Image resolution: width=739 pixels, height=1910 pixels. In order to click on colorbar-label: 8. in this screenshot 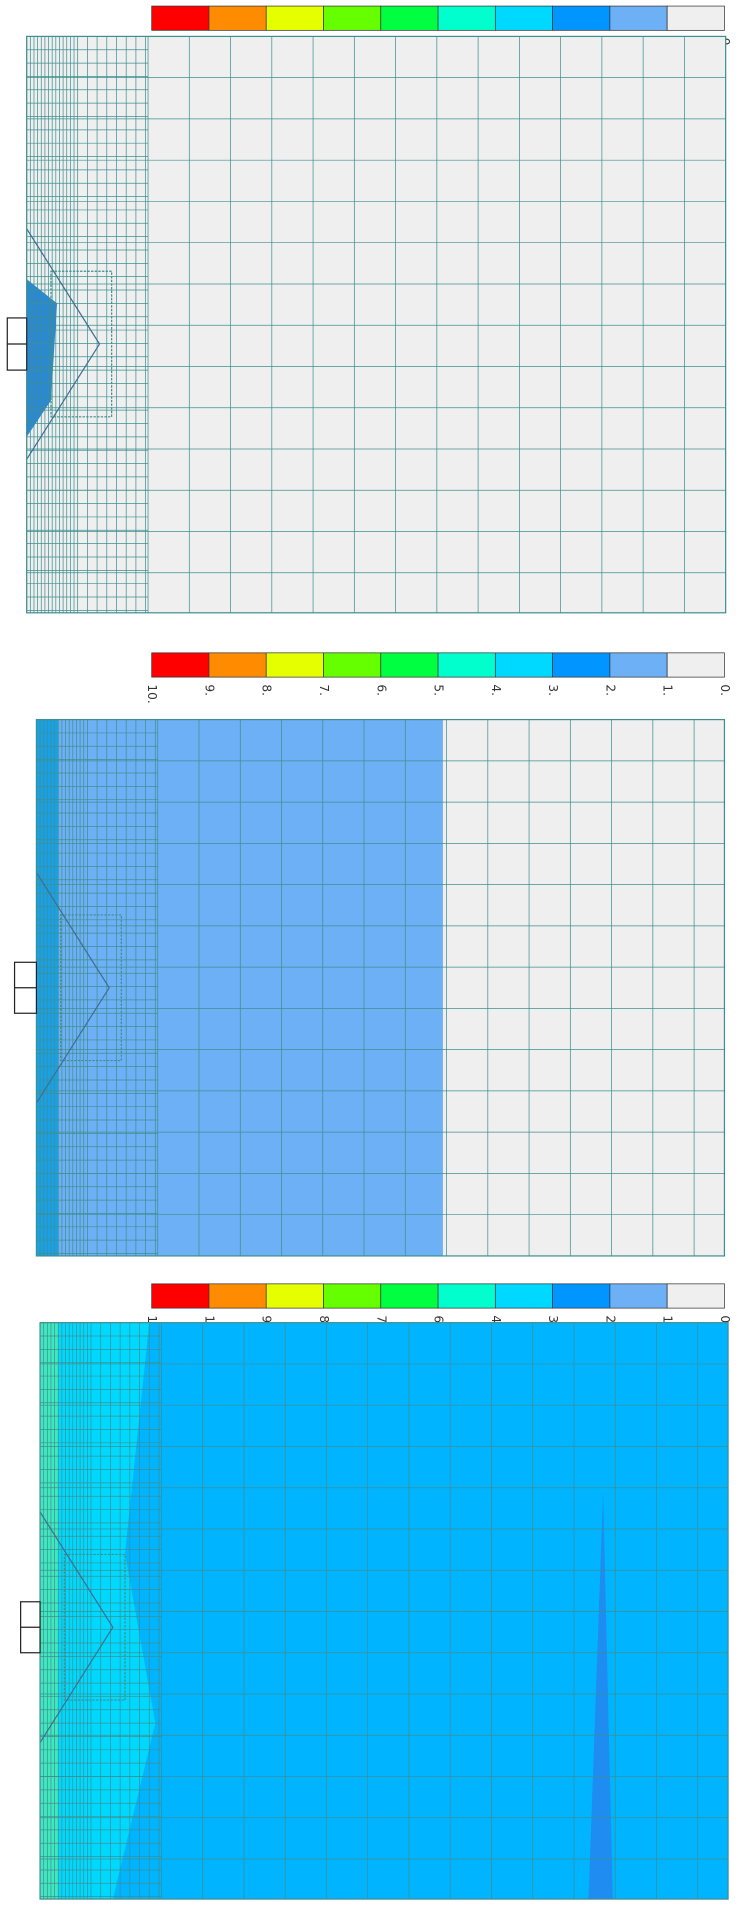, I will do `click(267, 690)`.